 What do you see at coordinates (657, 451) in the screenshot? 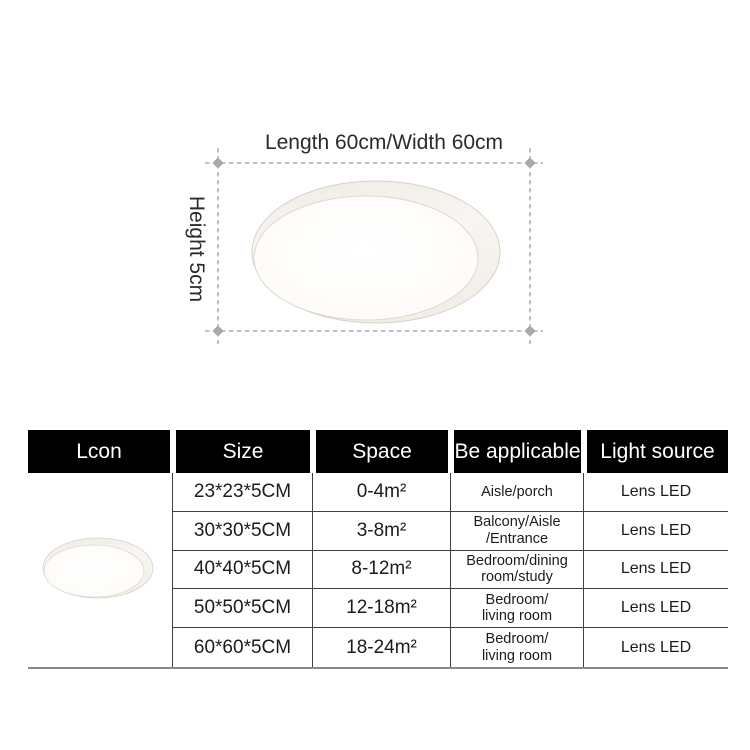
I see `table-header-light-source: Light source` at bounding box center [657, 451].